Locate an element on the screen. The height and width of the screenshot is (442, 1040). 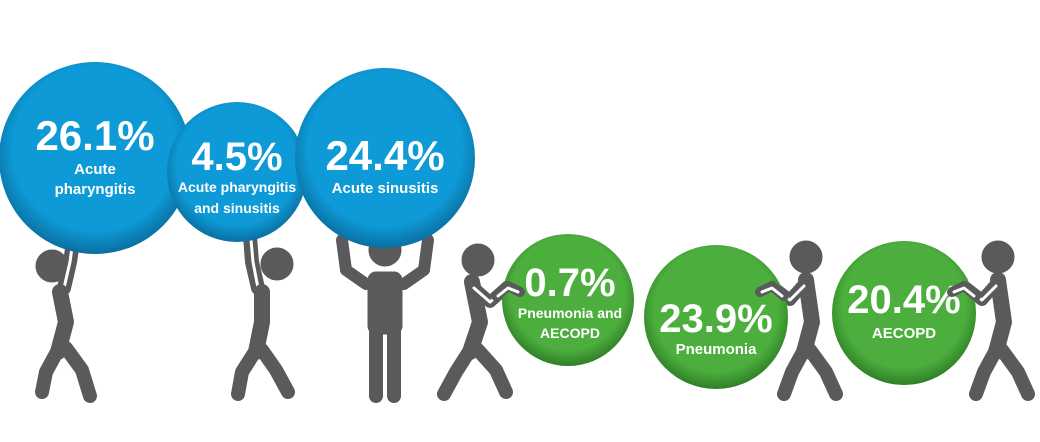
bubble-aecopd: 20.4% AECOPD is located at coordinates (904, 313).